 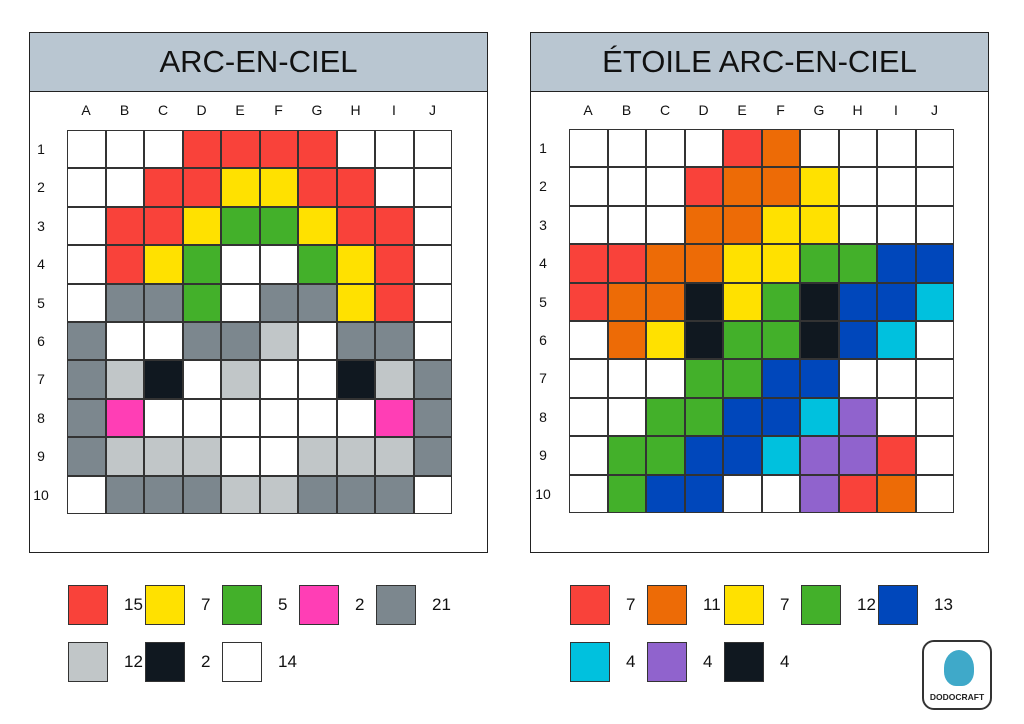 I want to click on row-label: 10, so click(x=41, y=494).